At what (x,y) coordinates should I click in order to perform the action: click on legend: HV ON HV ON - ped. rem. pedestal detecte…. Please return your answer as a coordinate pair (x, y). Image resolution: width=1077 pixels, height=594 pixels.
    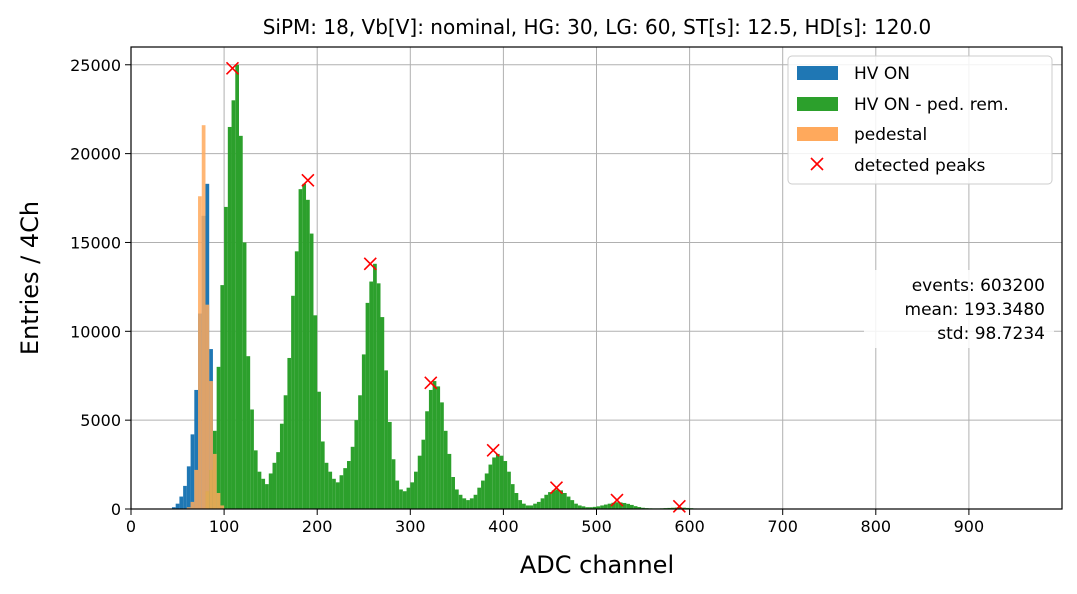
    Looking at the image, I should click on (920, 120).